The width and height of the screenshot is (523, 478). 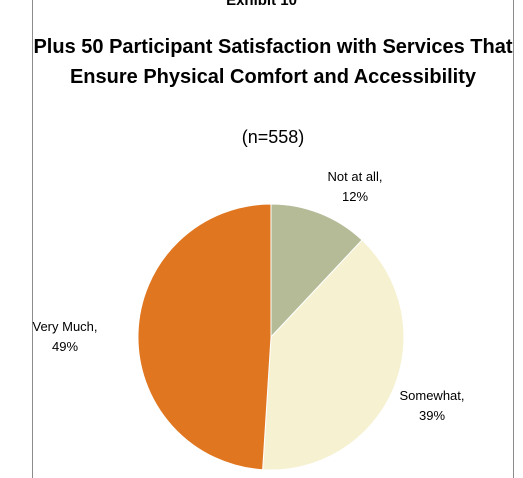 I want to click on slice-label-category: Very Much,, so click(x=65, y=326).